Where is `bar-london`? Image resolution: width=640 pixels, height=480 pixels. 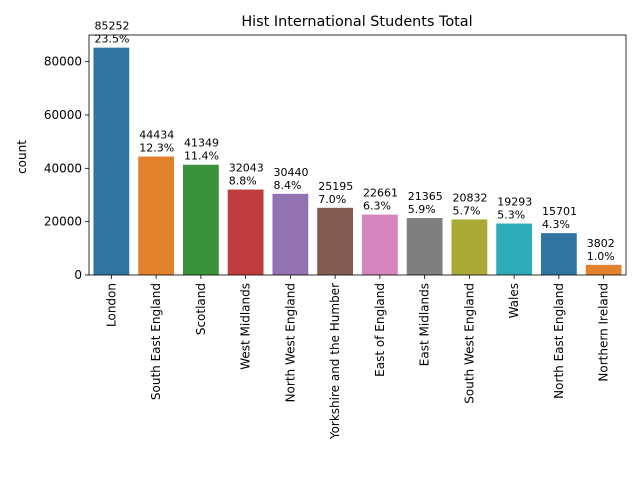
bar-london is located at coordinates (111, 161).